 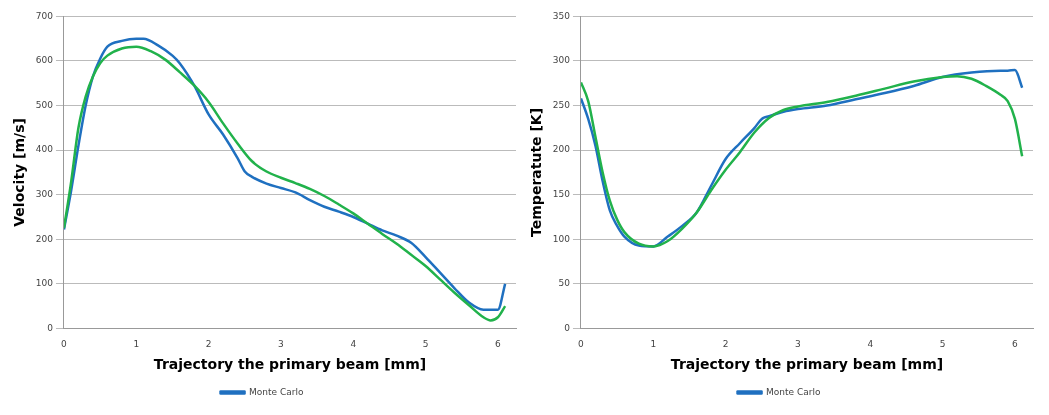 What do you see at coordinates (19, 172) in the screenshot?
I see `y-axis-title: Velocity [m/s]` at bounding box center [19, 172].